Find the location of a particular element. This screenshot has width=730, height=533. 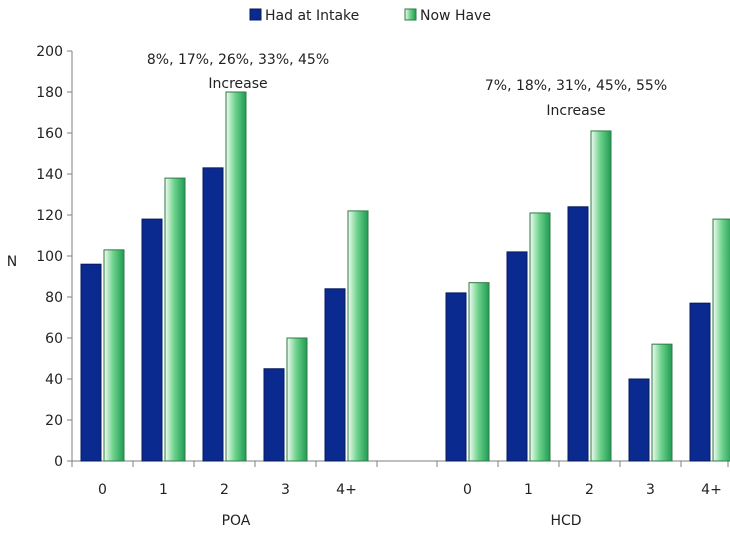

y-tick-label: 160 is located at coordinates (49, 134).